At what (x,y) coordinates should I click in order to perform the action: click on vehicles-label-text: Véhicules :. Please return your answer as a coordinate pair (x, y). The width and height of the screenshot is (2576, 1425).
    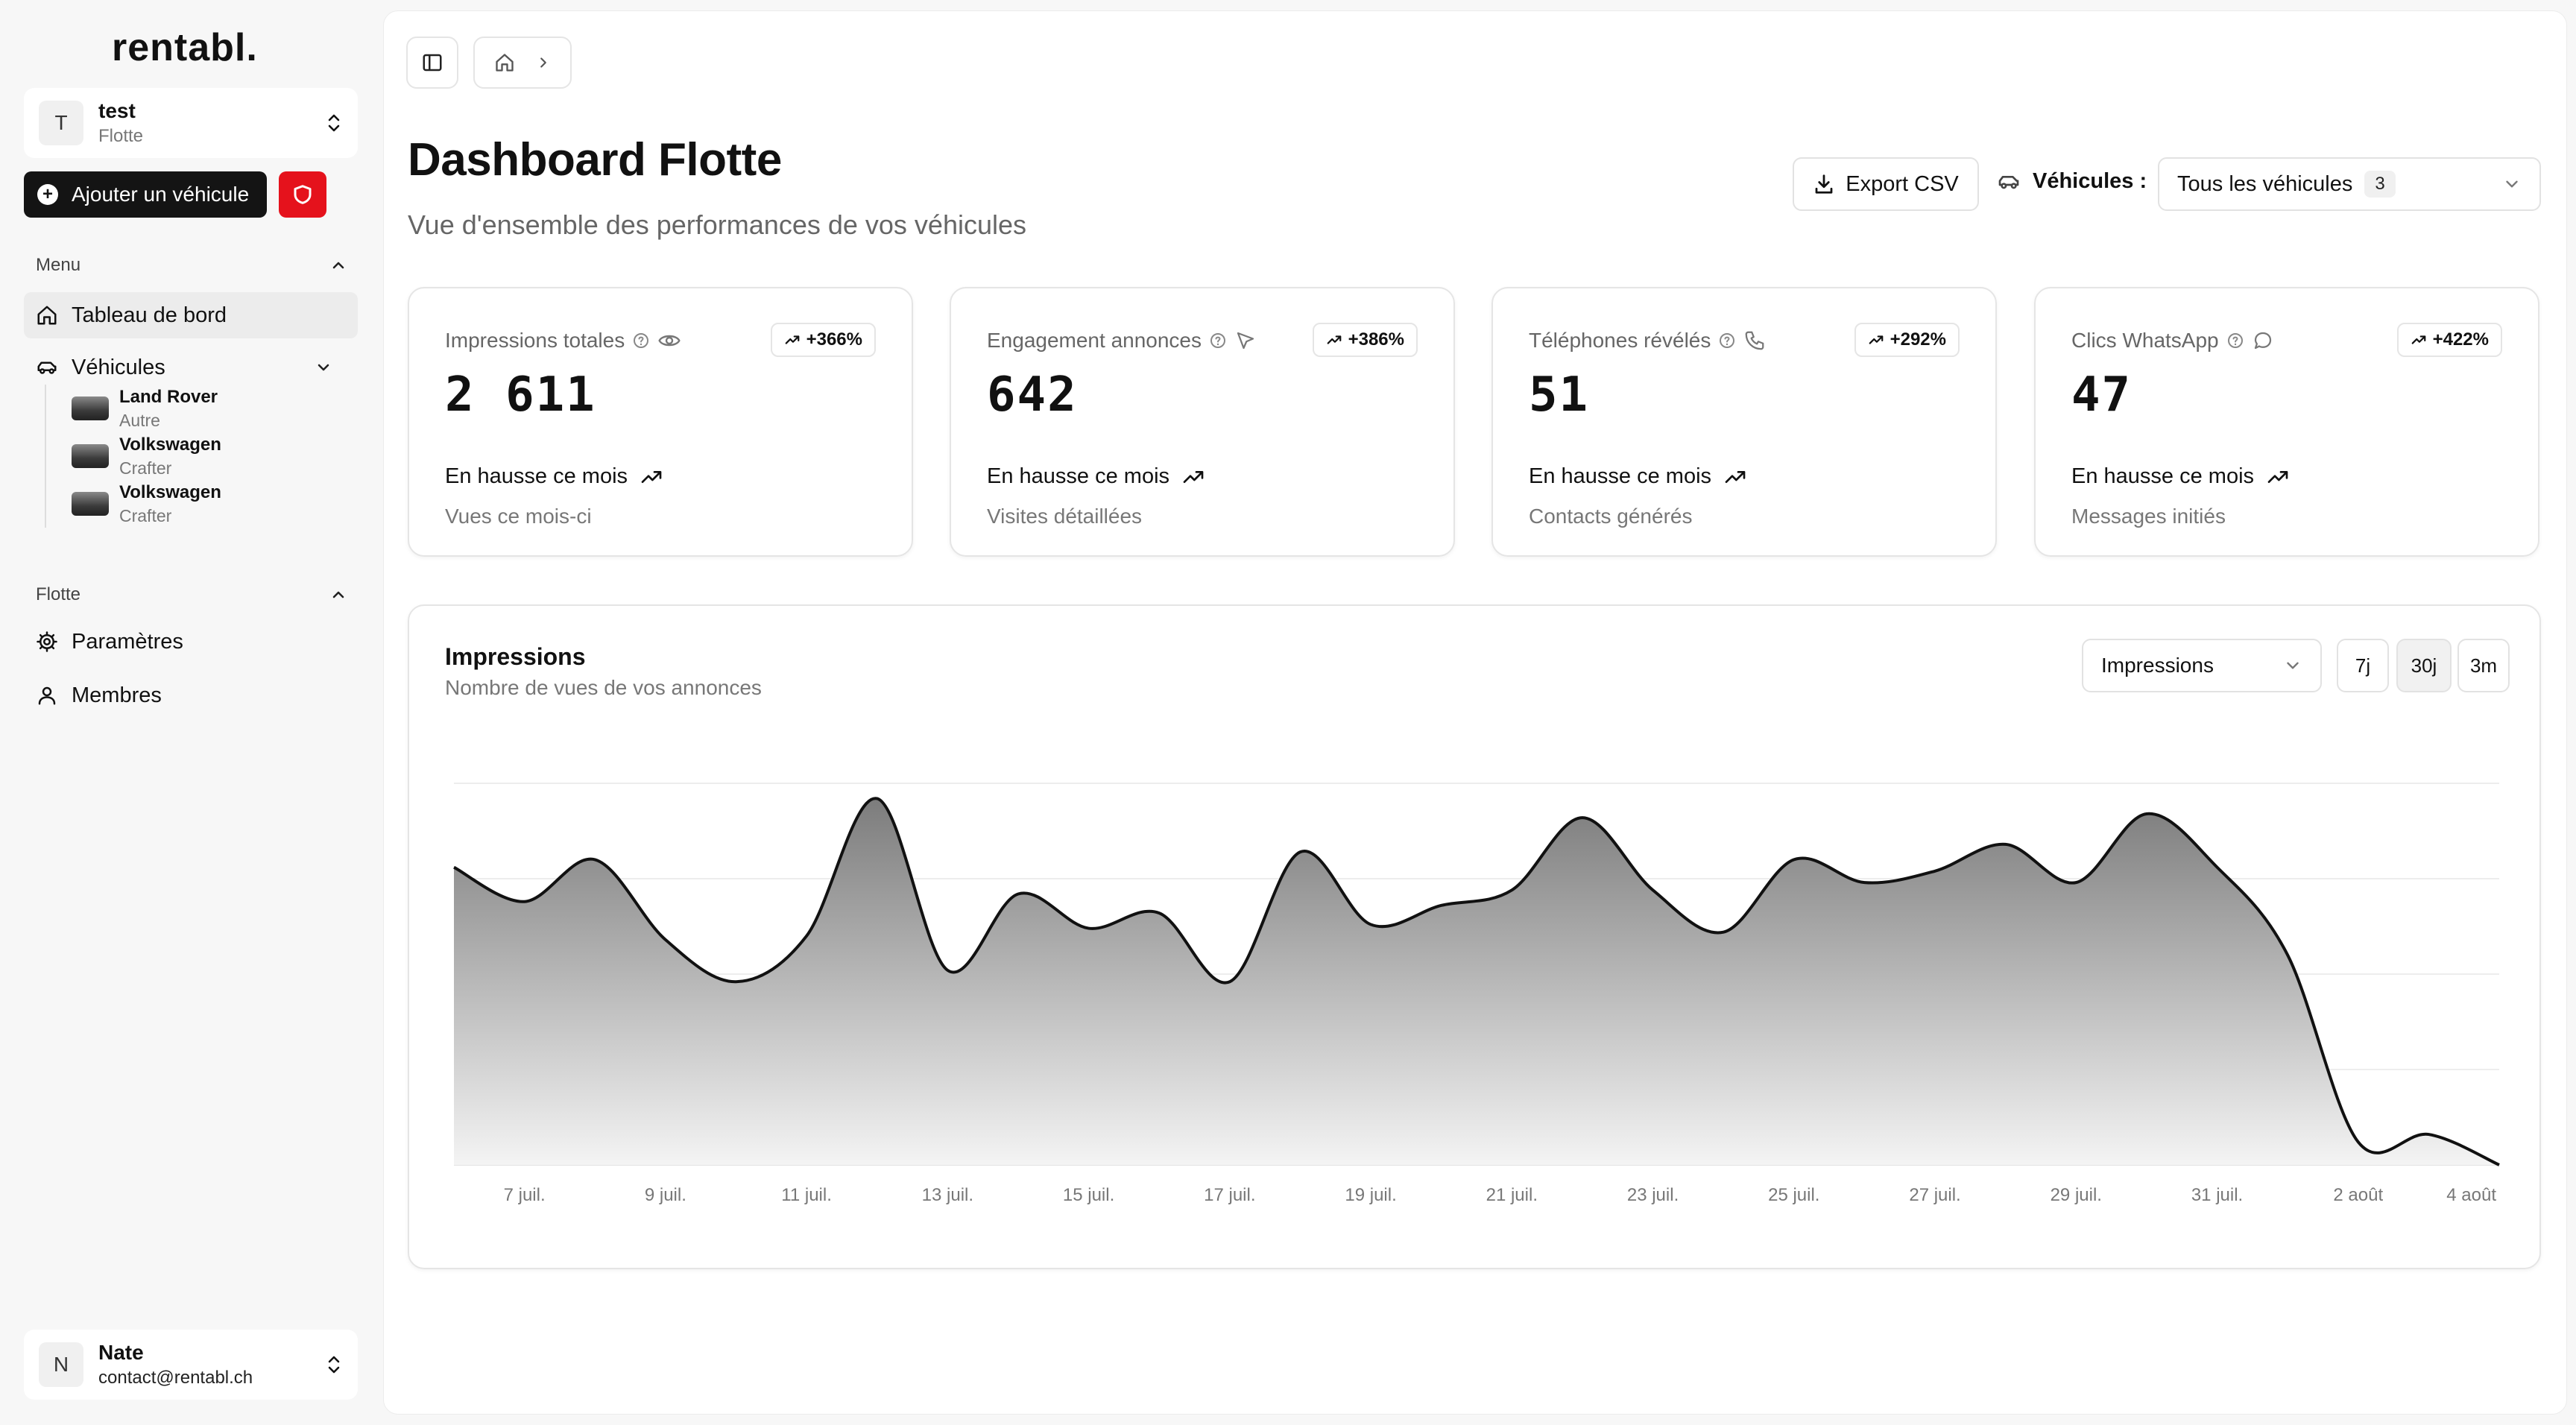
    Looking at the image, I should click on (2090, 181).